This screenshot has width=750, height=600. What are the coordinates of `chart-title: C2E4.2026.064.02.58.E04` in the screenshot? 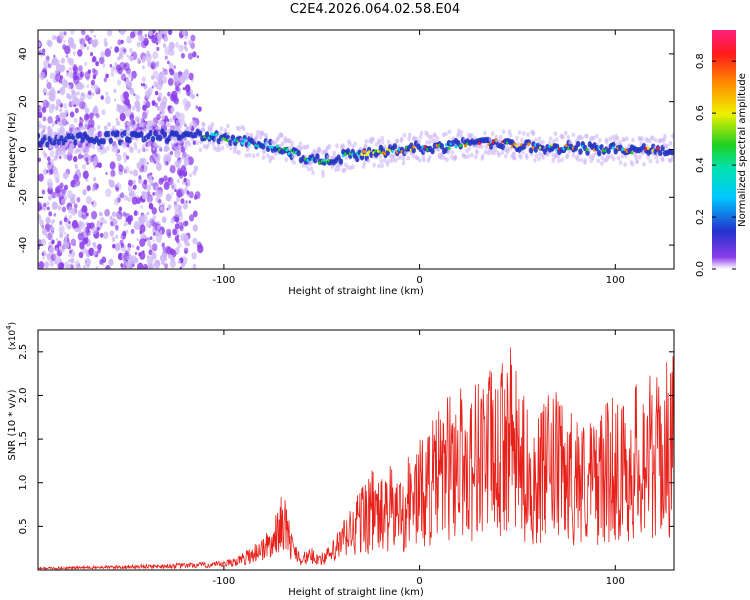 It's located at (375, 9).